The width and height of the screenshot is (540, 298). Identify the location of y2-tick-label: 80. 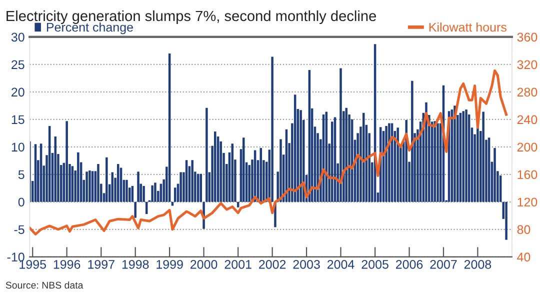
(523, 229).